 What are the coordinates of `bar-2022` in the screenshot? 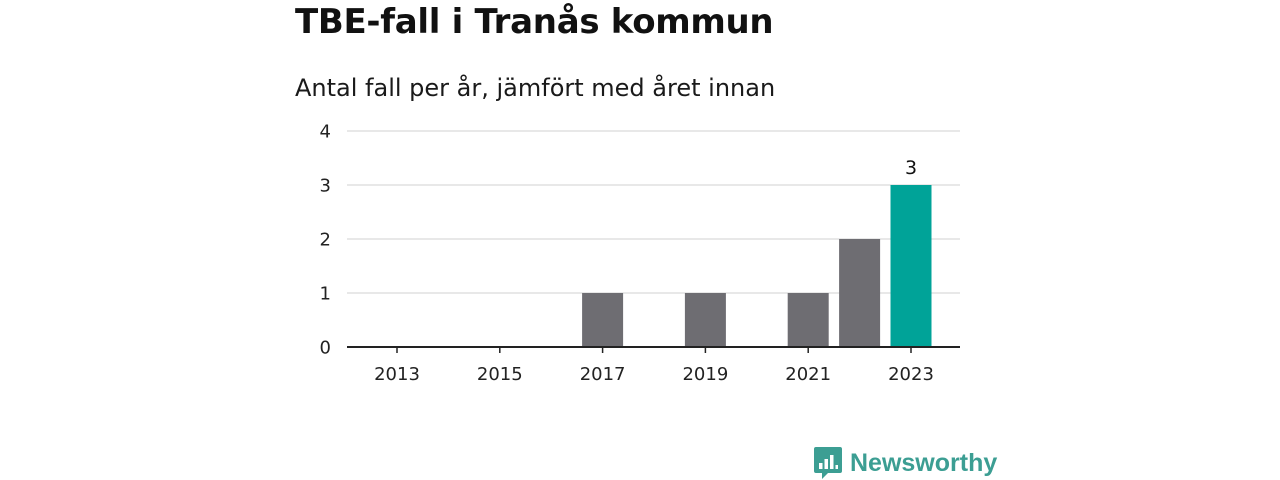 It's located at (860, 293).